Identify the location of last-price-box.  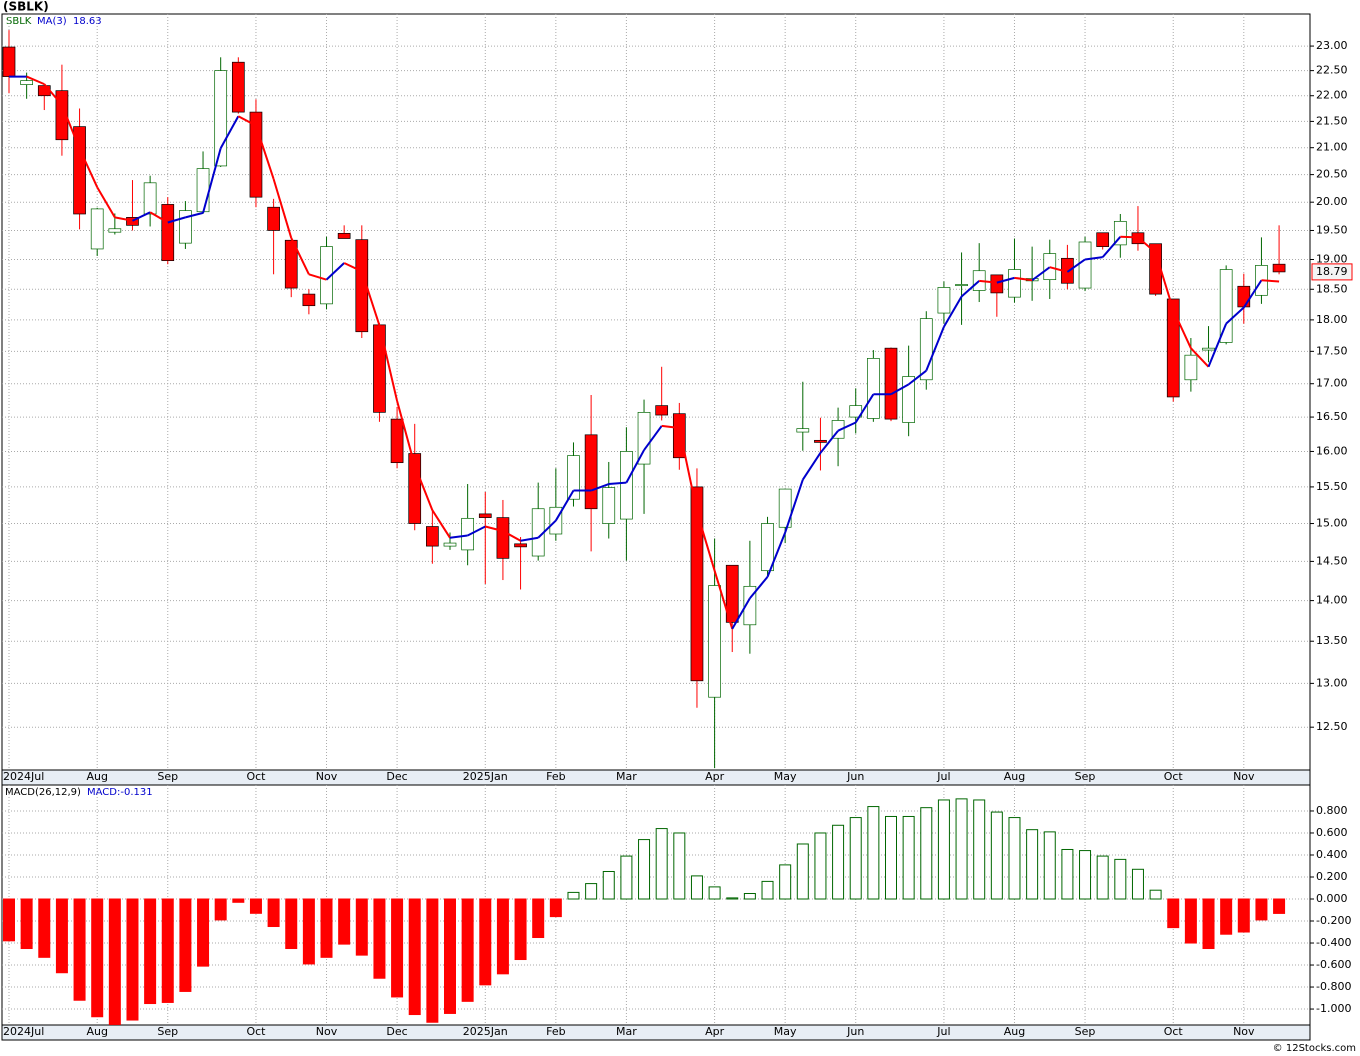
(1332, 272).